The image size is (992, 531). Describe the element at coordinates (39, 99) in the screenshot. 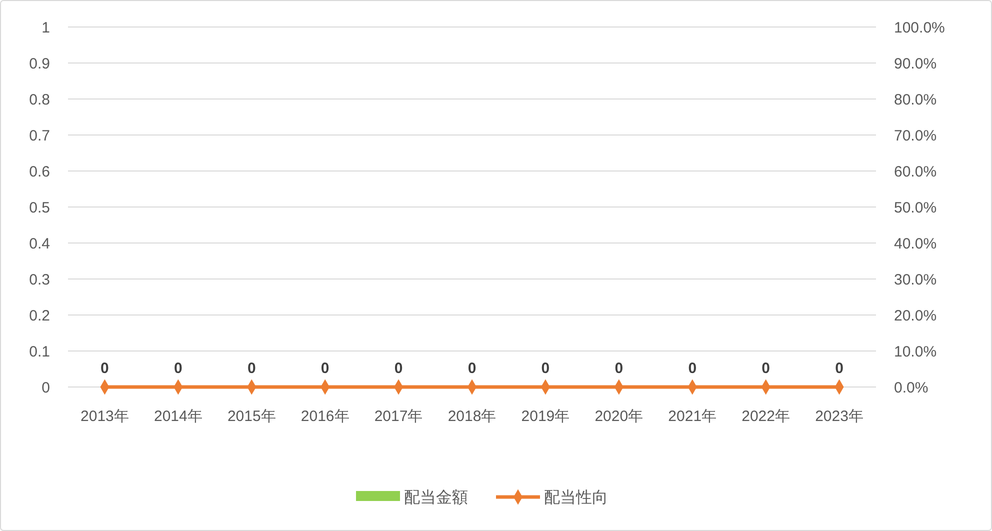

I see `y-tick-label: 0.8` at that location.